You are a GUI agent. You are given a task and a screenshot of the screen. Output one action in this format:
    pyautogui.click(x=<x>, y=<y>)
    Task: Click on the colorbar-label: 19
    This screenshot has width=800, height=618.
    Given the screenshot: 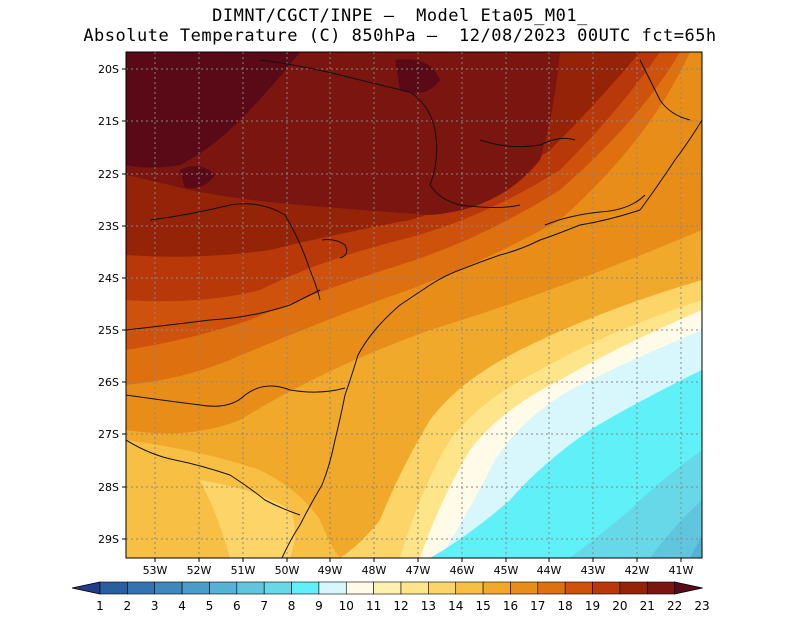 What is the action you would take?
    pyautogui.click(x=592, y=606)
    